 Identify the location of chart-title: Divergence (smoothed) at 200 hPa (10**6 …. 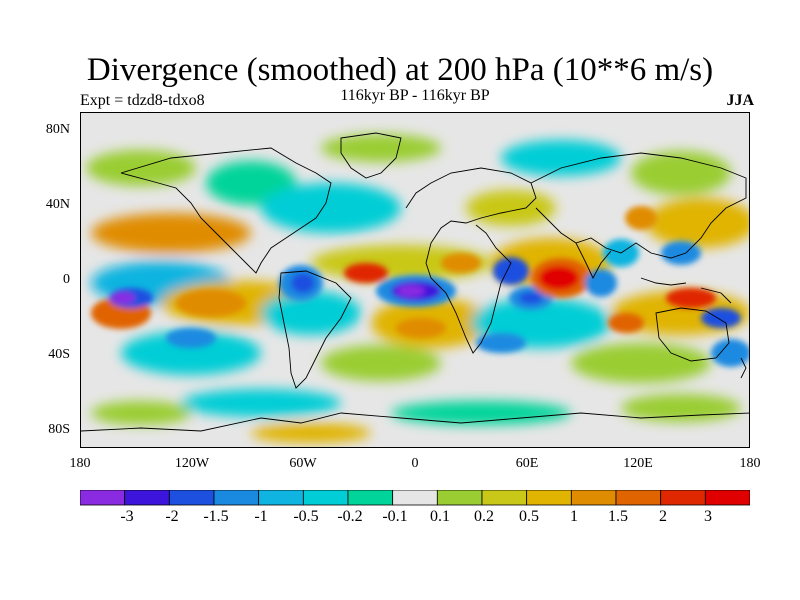
(400, 70).